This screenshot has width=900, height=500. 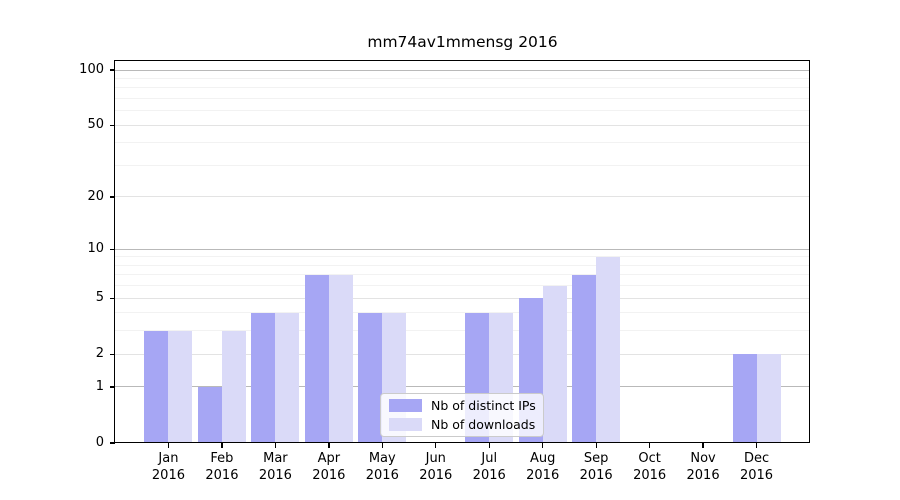 I want to click on bar-downloads-feb, so click(x=233, y=386).